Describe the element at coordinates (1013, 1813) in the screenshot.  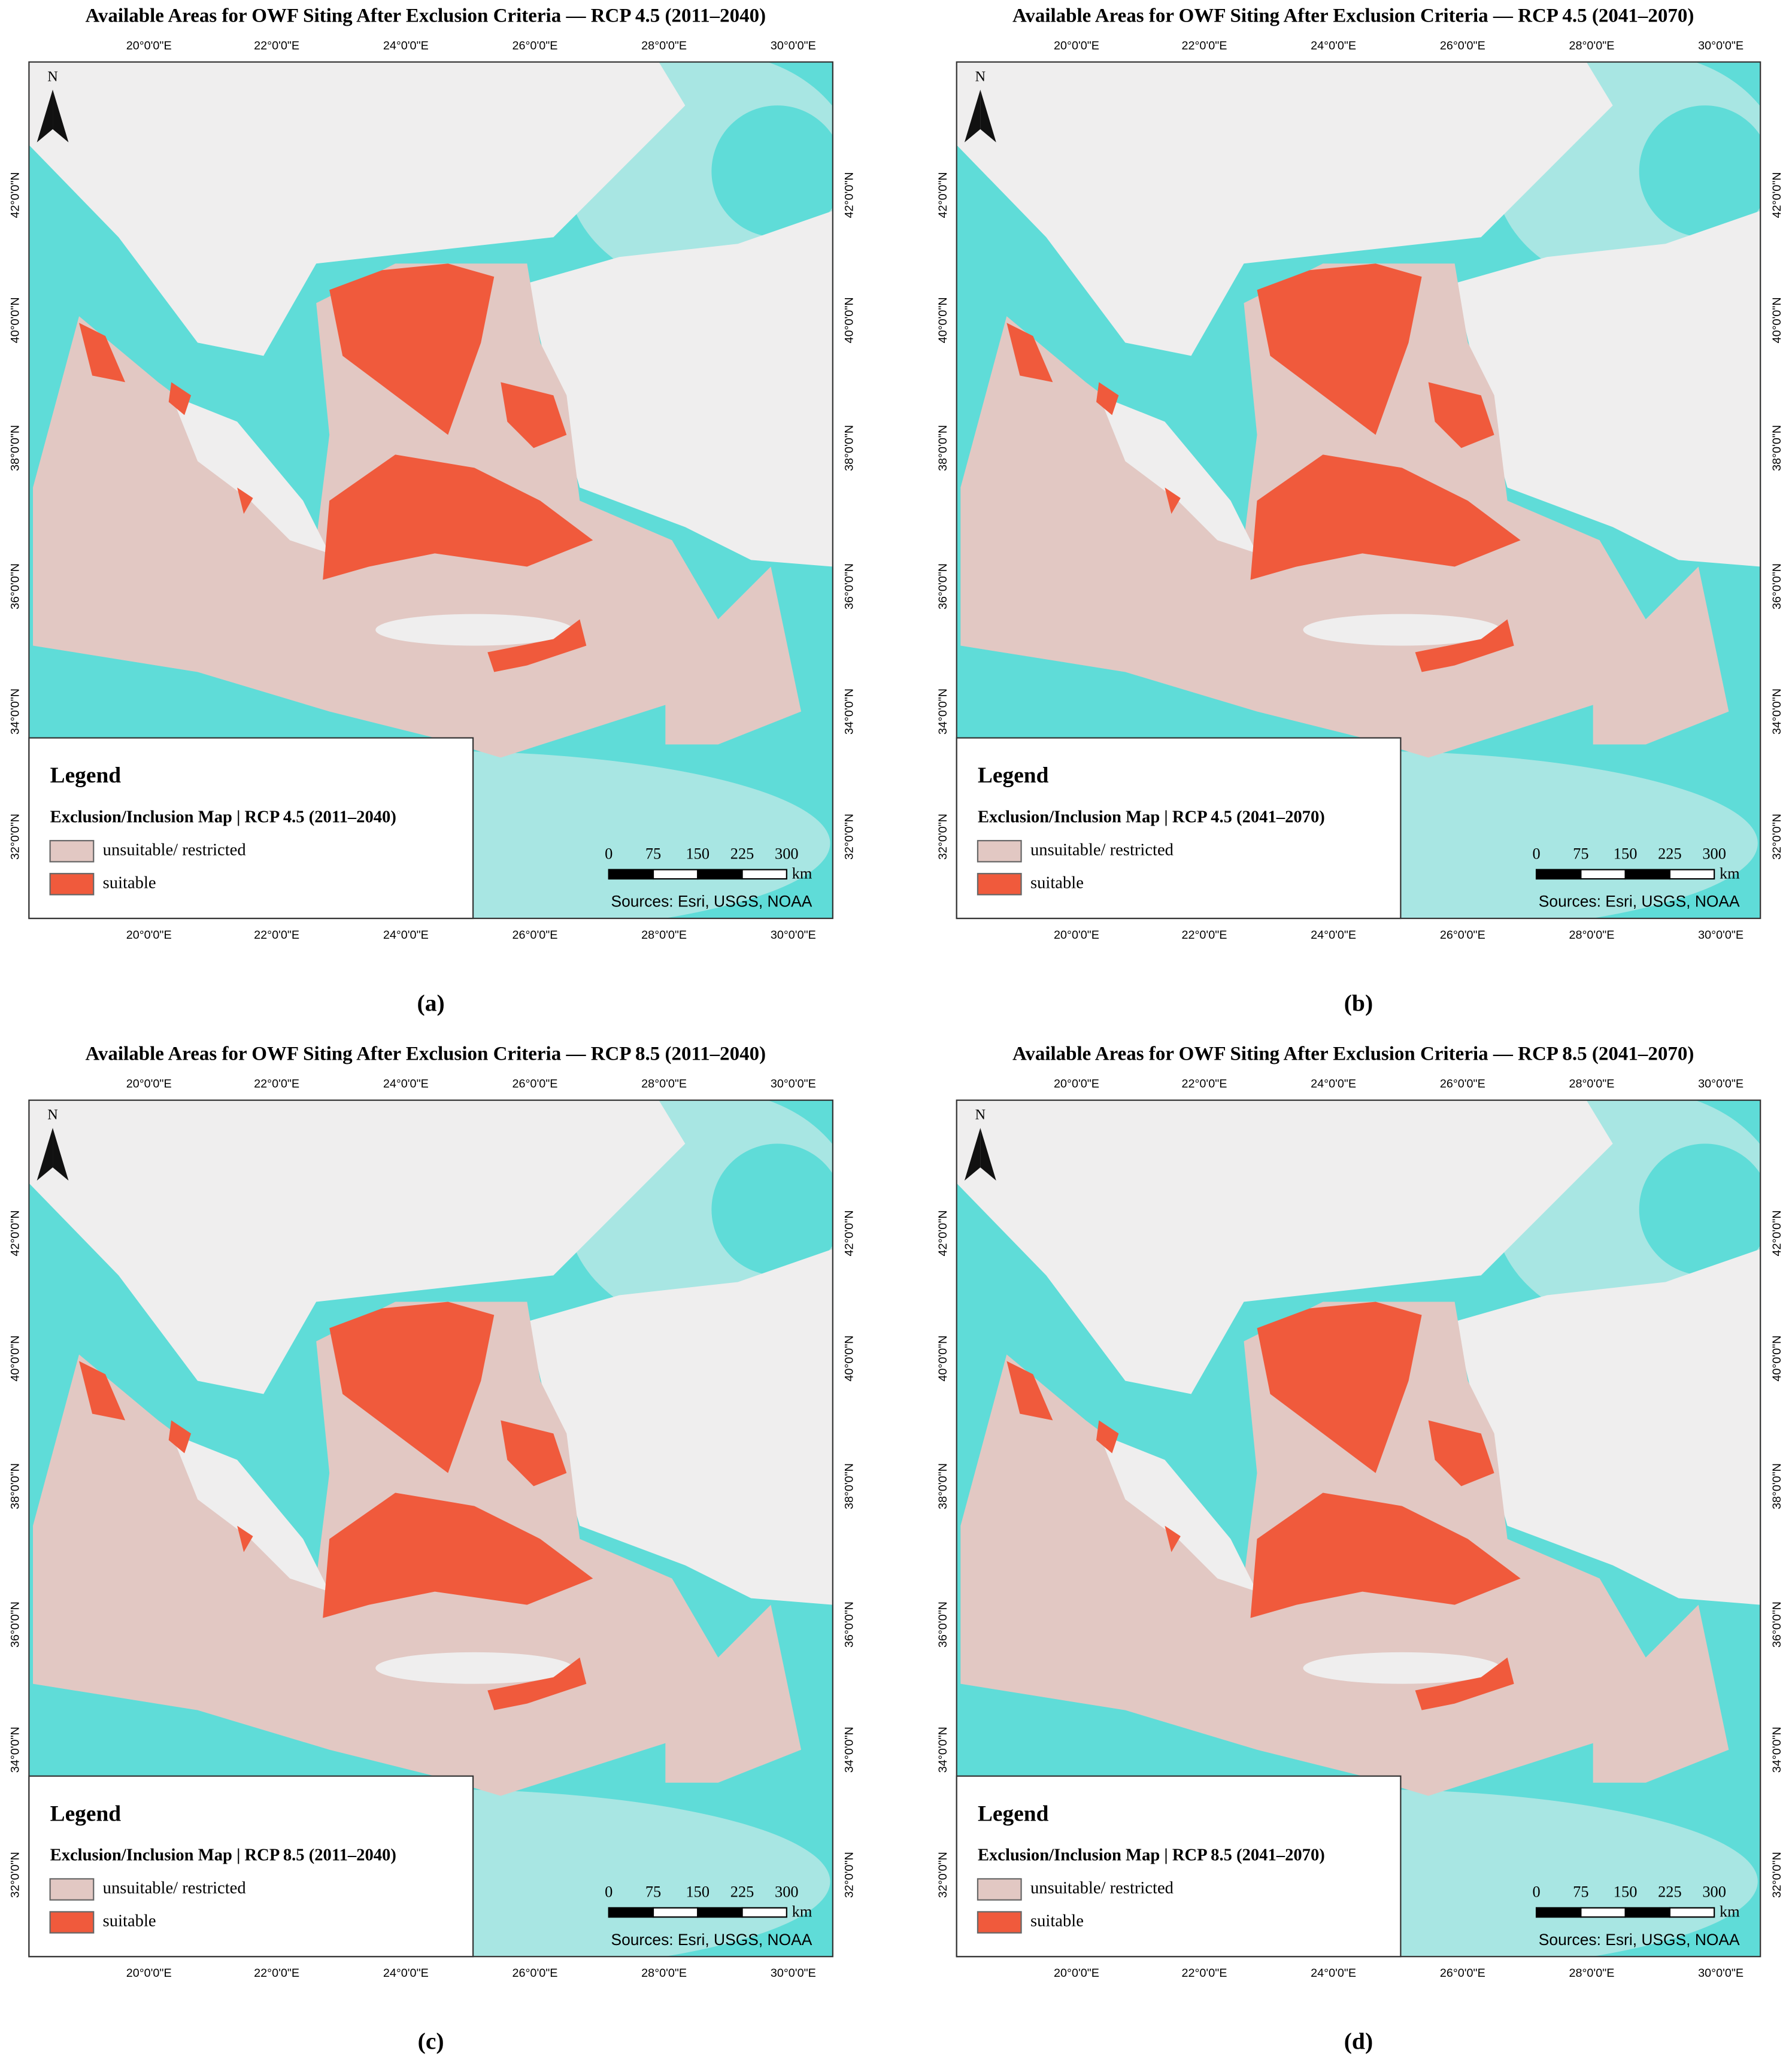
I see `legend-heading: Legend` at that location.